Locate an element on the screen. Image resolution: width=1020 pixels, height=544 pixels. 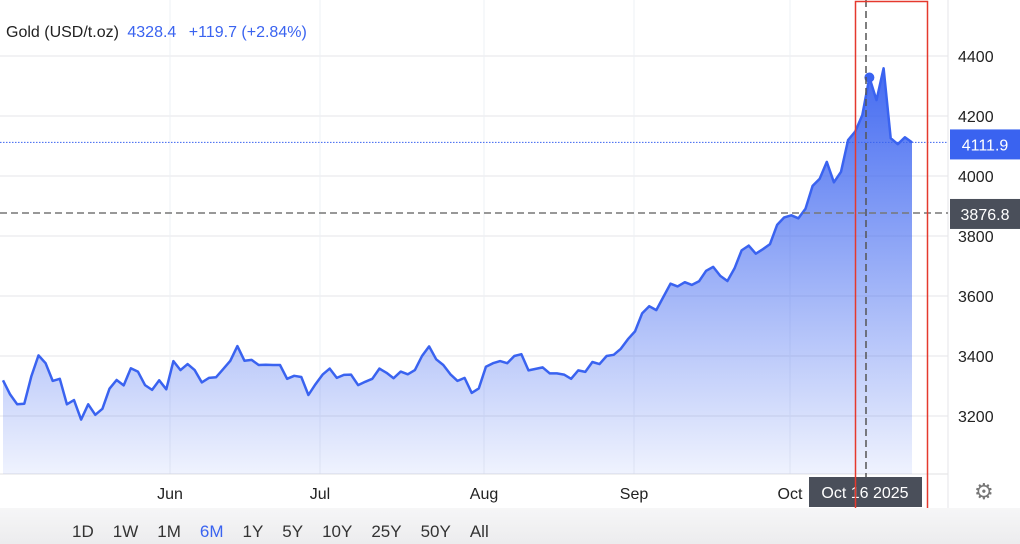
x-tick-label-jul: Jul is located at coordinates (320, 494).